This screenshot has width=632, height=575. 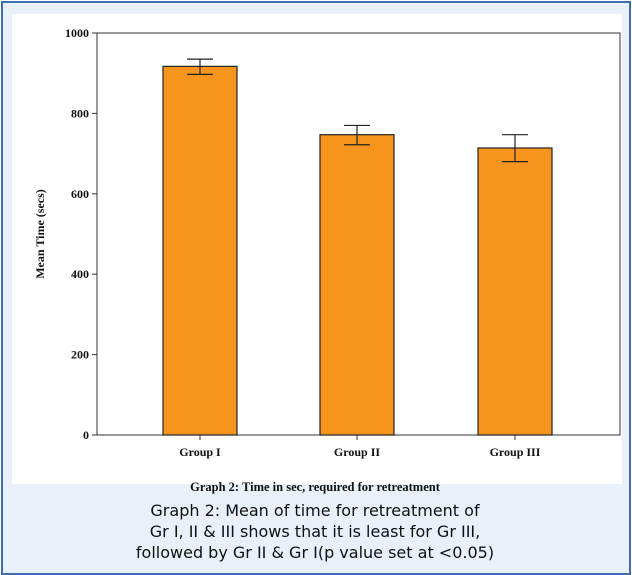 I want to click on x-tick-label-2: Group II, so click(x=357, y=452).